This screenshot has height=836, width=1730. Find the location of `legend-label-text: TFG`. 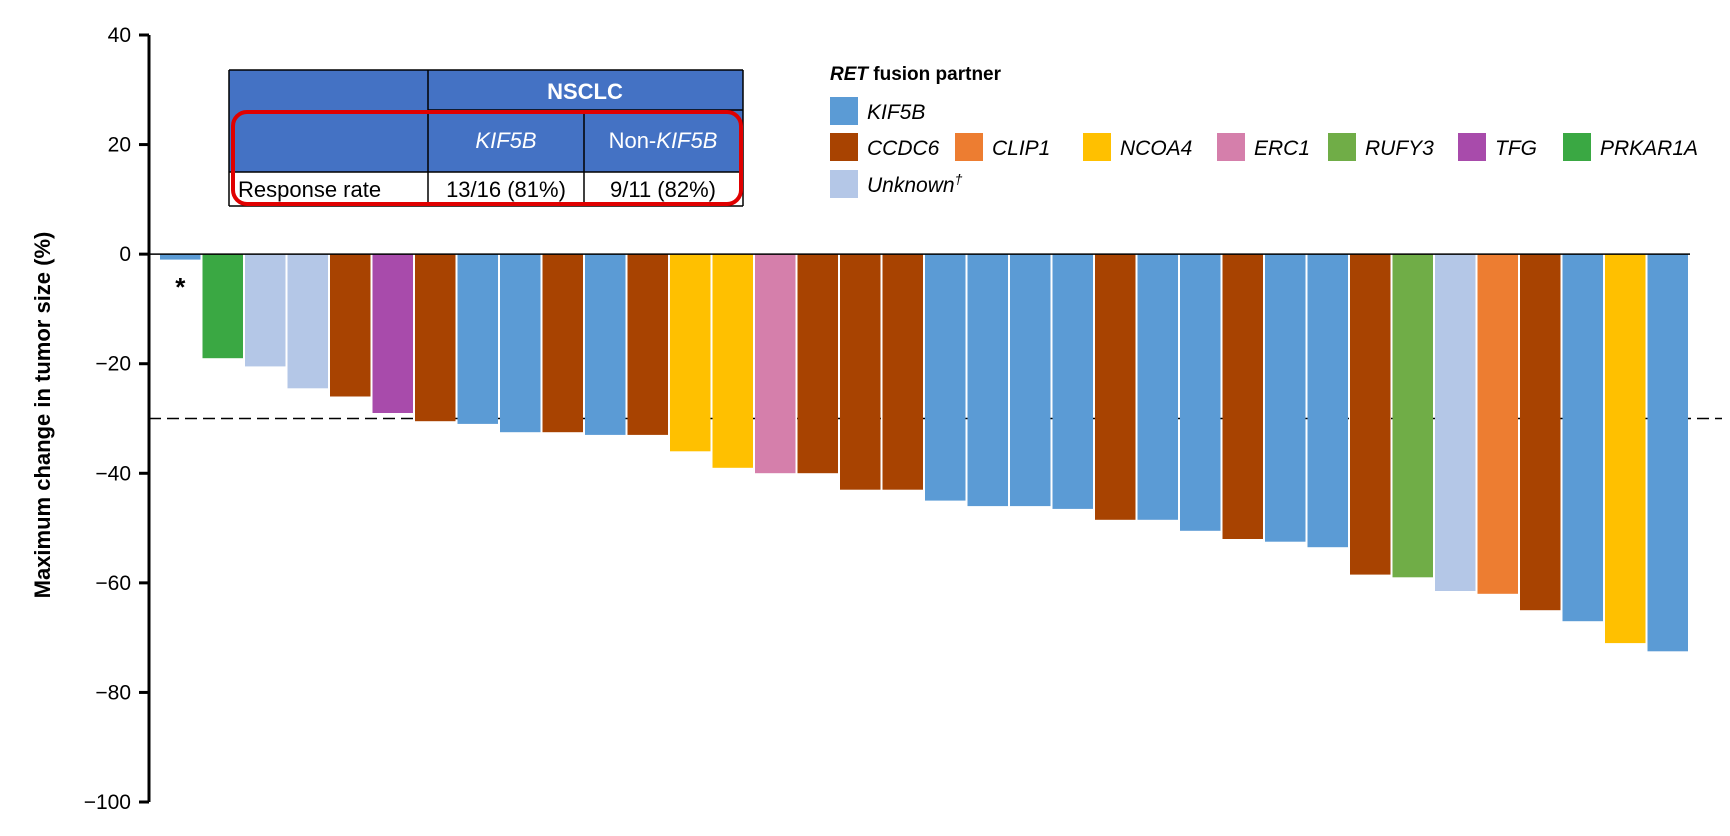

legend-label-text: TFG is located at coordinates (1516, 148).